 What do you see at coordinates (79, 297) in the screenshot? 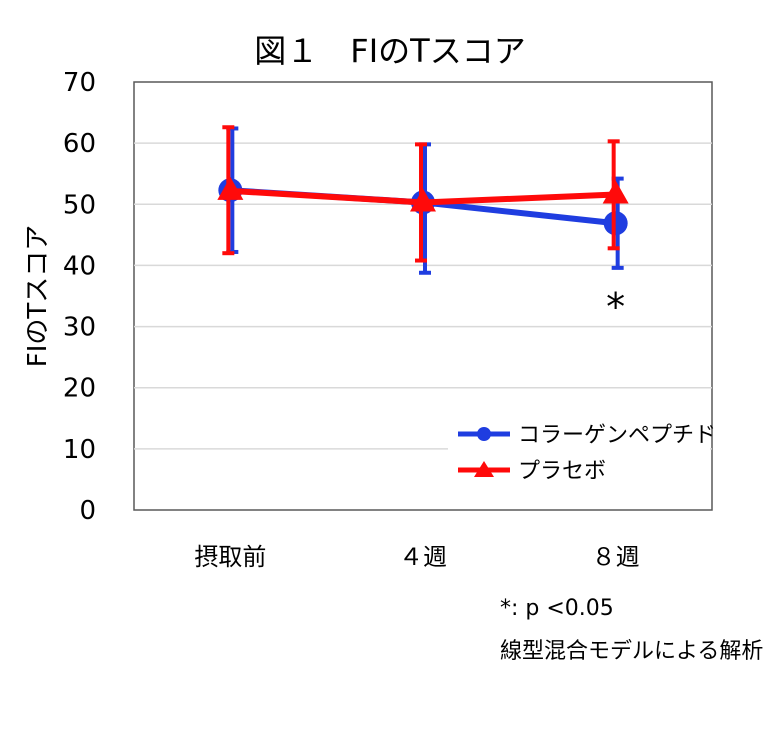
I see `y-tick-labels: 0 10 20 30 40 50 60 70` at bounding box center [79, 297].